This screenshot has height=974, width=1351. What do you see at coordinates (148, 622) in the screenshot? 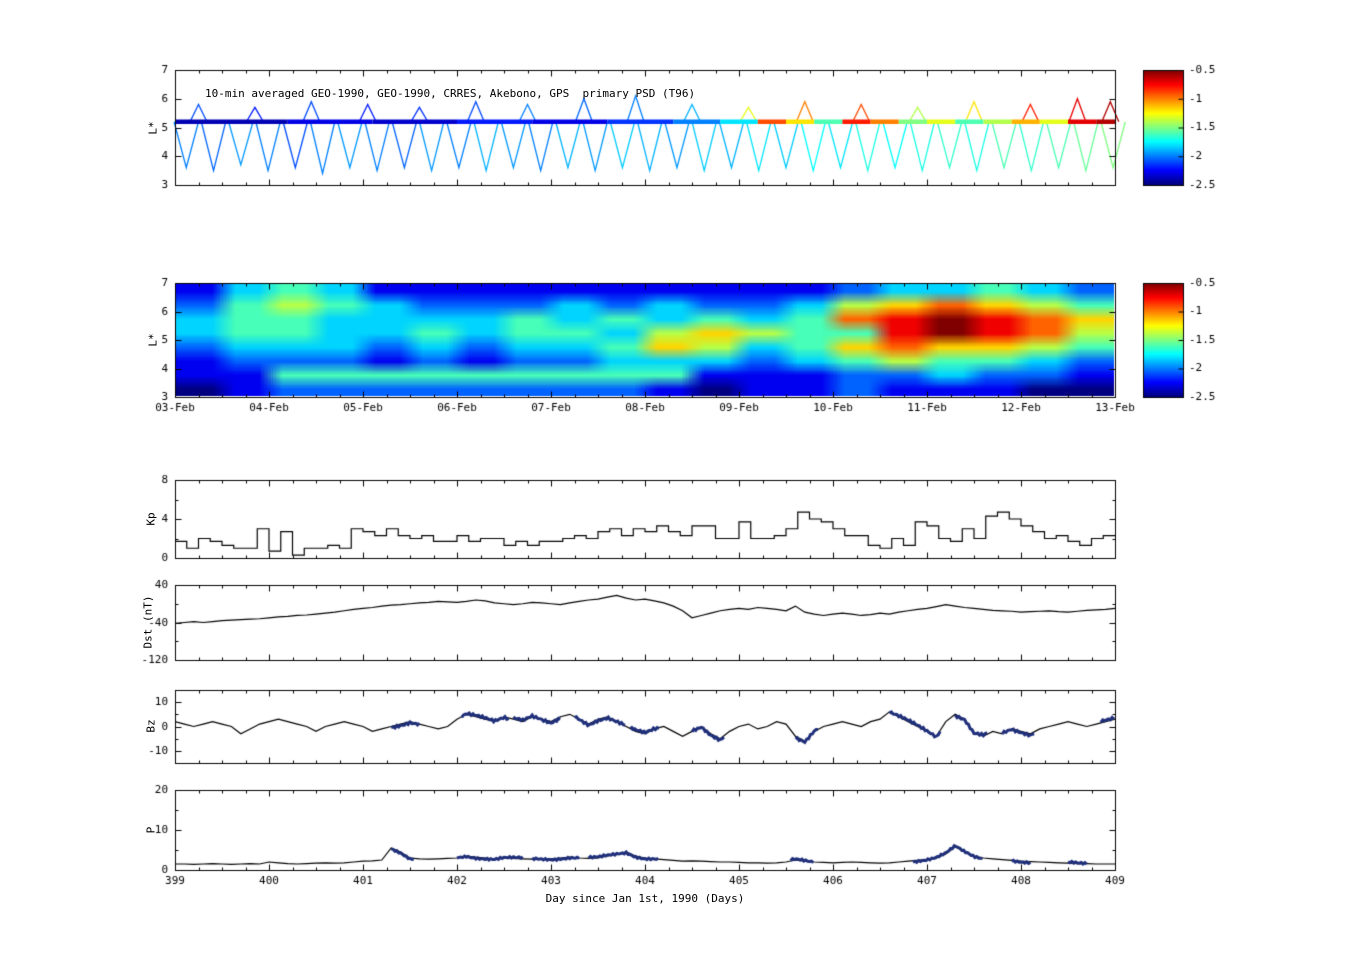
I see `dst-ylabel: Dst (nT)` at bounding box center [148, 622].